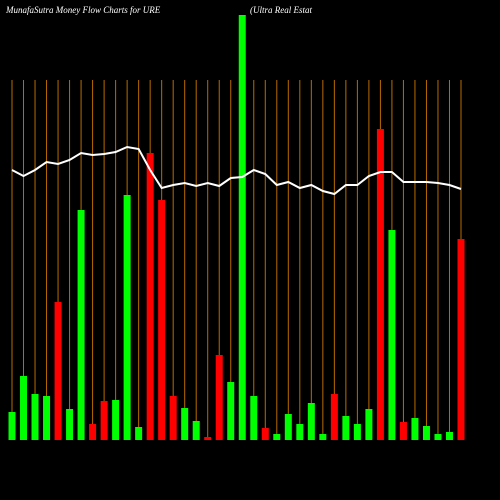  Describe the element at coordinates (281, 10) in the screenshot. I see `chart-subtitle: (Ultra Real Estat` at that location.